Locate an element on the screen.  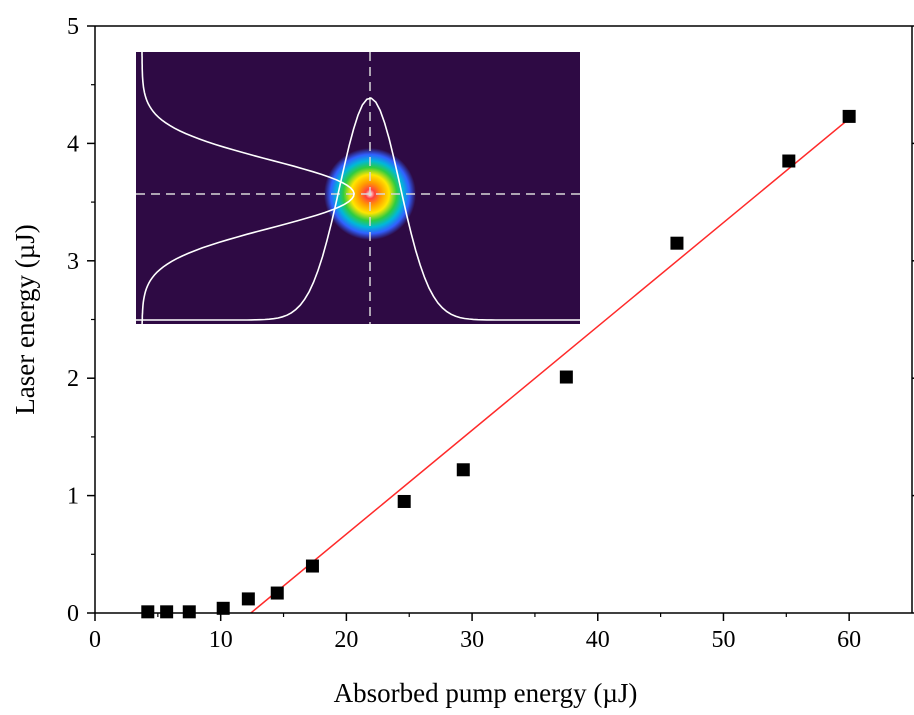
x-axis-title: Absorbed pump energy (µJ) is located at coordinates (486, 693).